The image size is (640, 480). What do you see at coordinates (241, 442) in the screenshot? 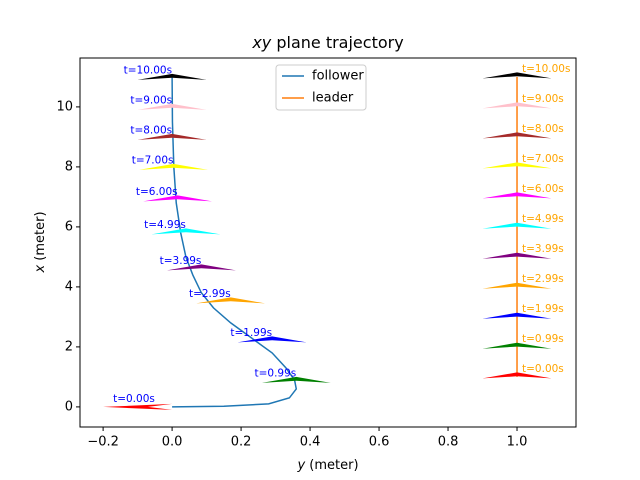
I see `x-tick-label: 0.2` at bounding box center [241, 442].